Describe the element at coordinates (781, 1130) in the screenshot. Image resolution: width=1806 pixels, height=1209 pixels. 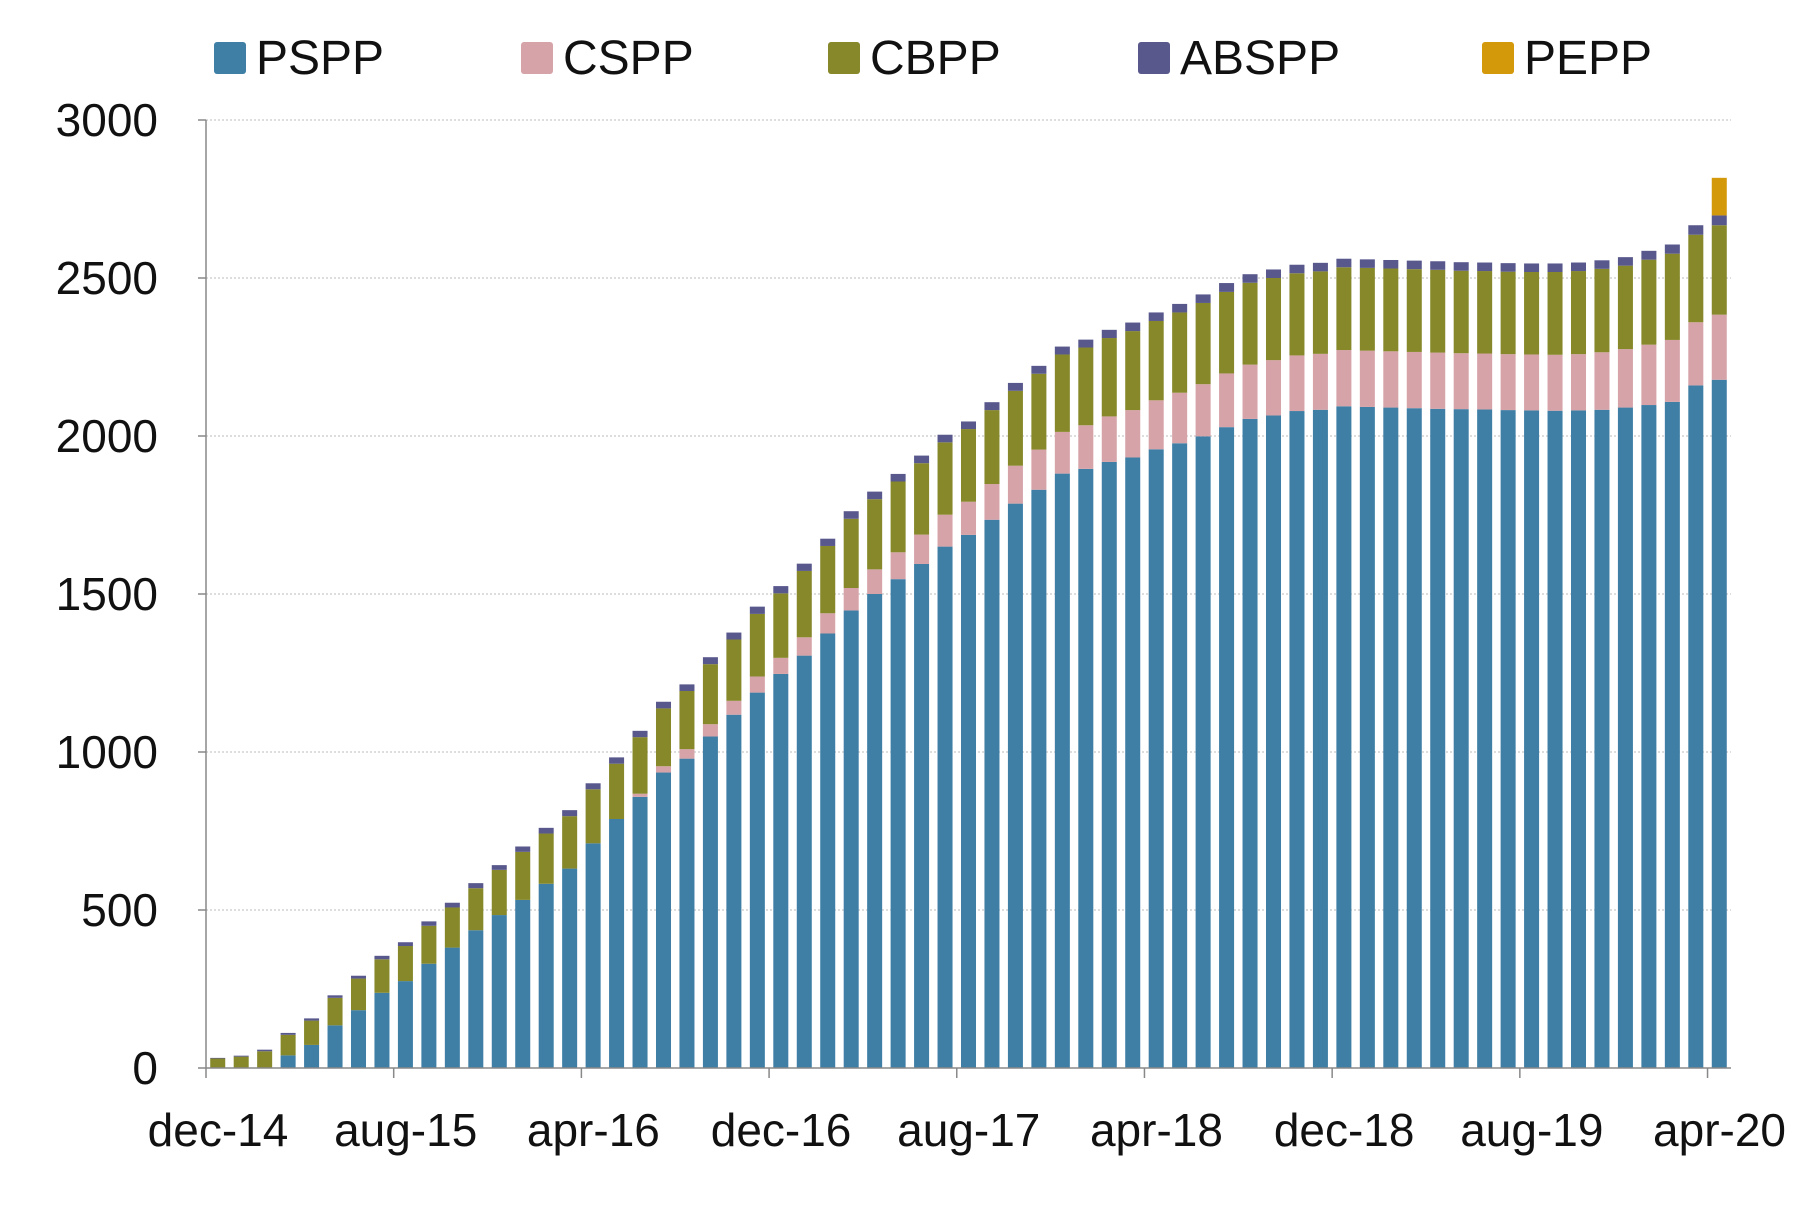
I see `x-tick-label: dec-16` at that location.